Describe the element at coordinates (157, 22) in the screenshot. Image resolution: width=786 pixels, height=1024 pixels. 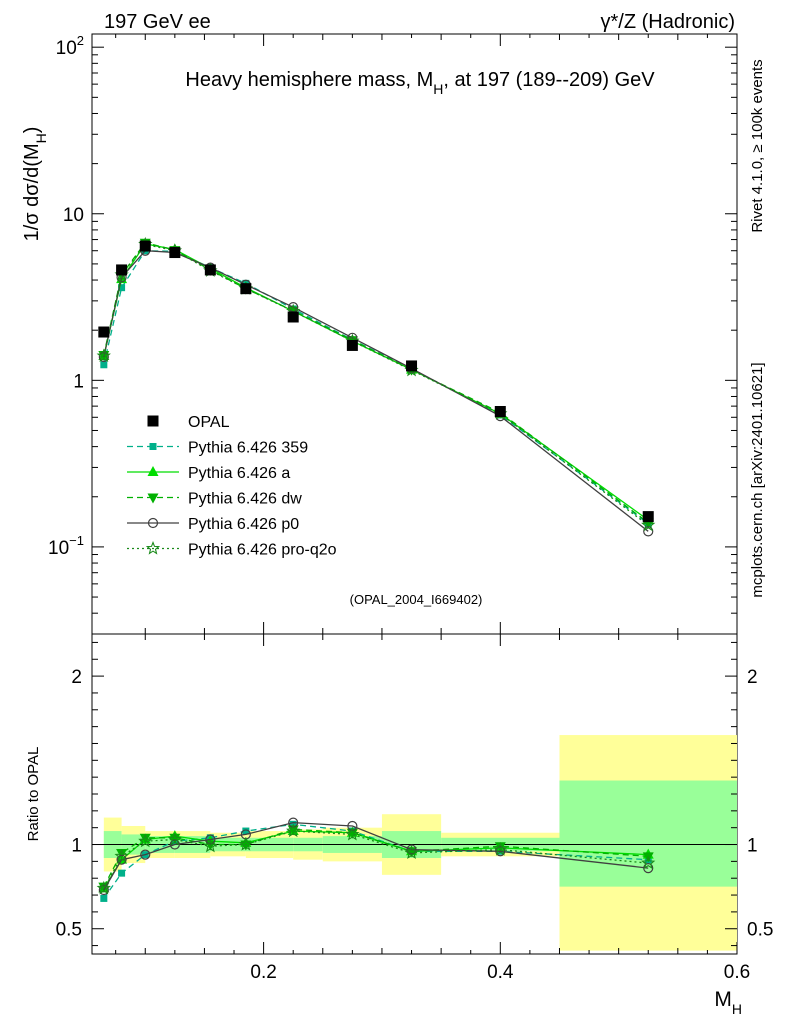
I see `header-left: 197 GeV ee` at that location.